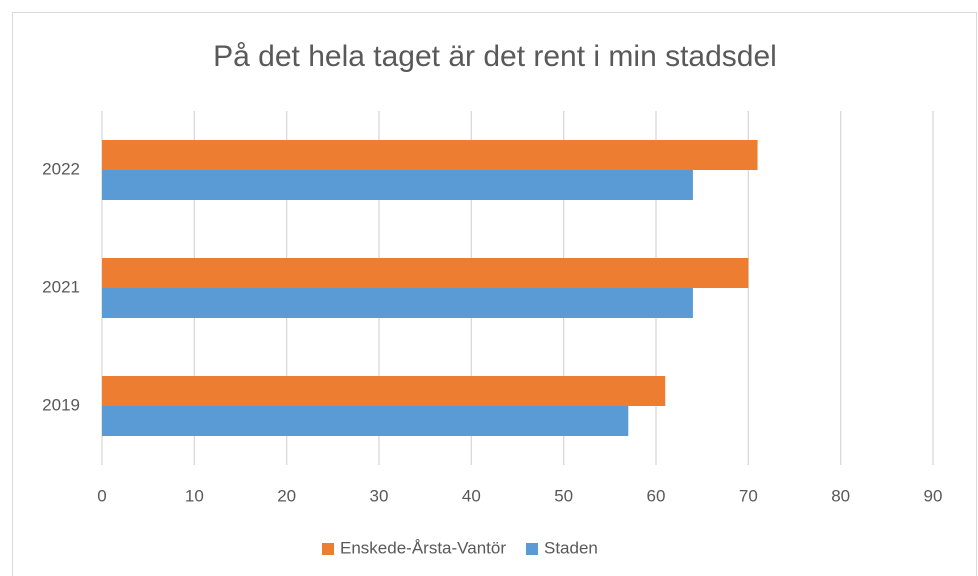 The image size is (978, 576). Describe the element at coordinates (840, 495) in the screenshot. I see `x-tick-label: 80` at that location.